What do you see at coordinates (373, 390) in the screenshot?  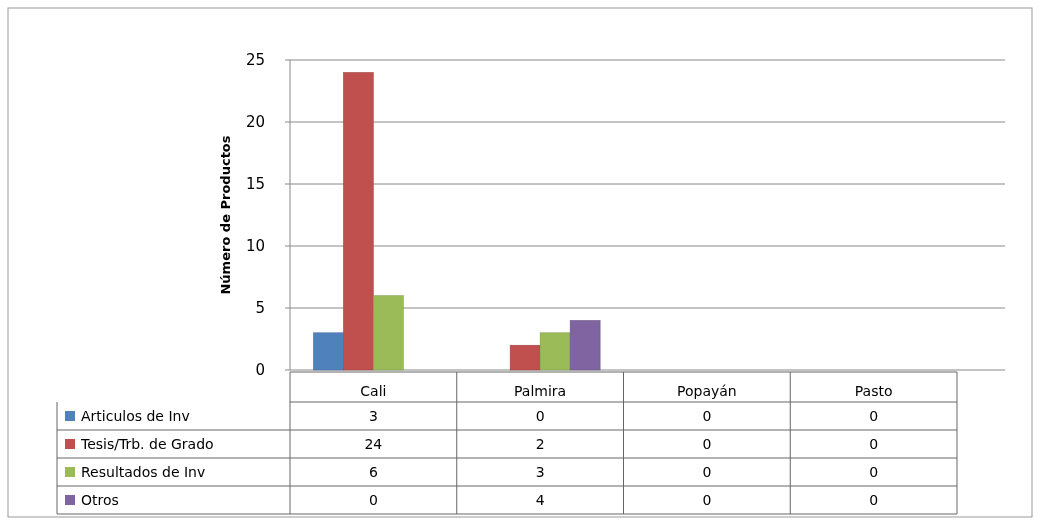 I see `x-tick-label: Cali` at bounding box center [373, 390].